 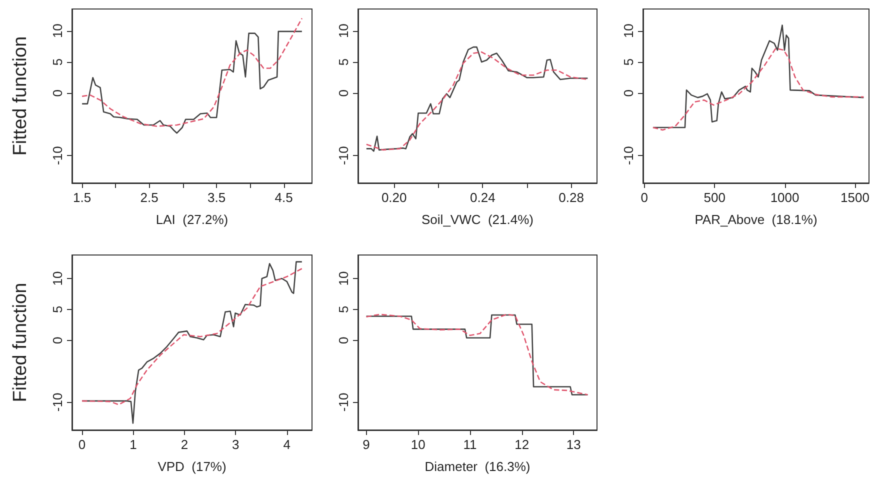 What do you see at coordinates (571, 197) in the screenshot?
I see `x-tick-label: 0.28` at bounding box center [571, 197].